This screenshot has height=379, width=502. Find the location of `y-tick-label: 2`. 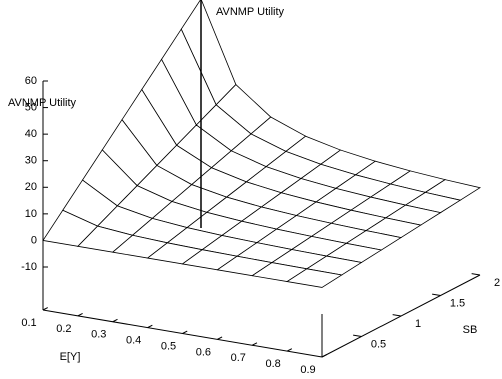

y-tick-label: 2 is located at coordinates (497, 283).